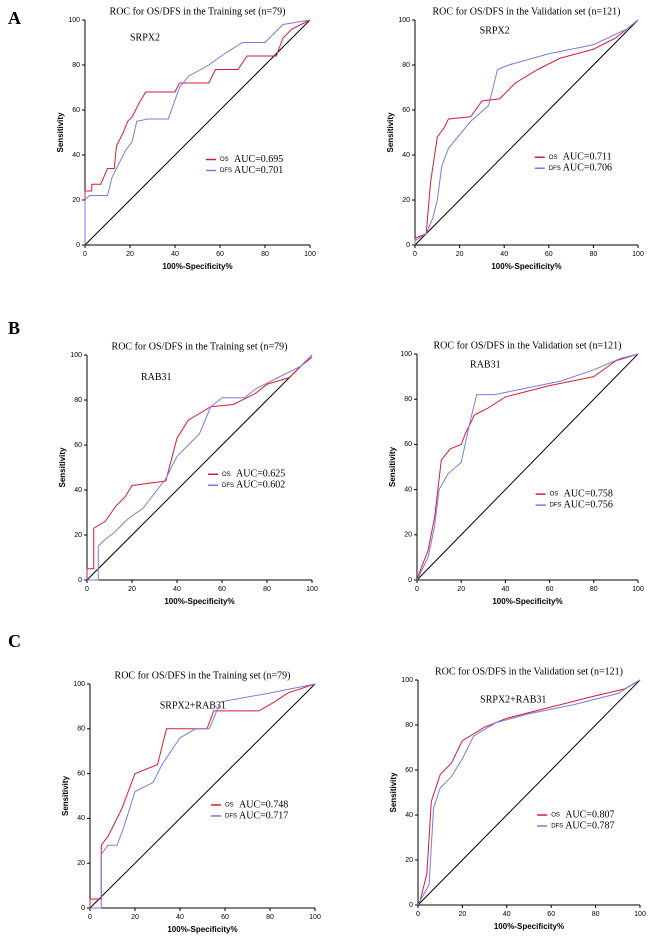  What do you see at coordinates (587, 168) in the screenshot?
I see `legend-auc: AUC=0.706` at bounding box center [587, 168].